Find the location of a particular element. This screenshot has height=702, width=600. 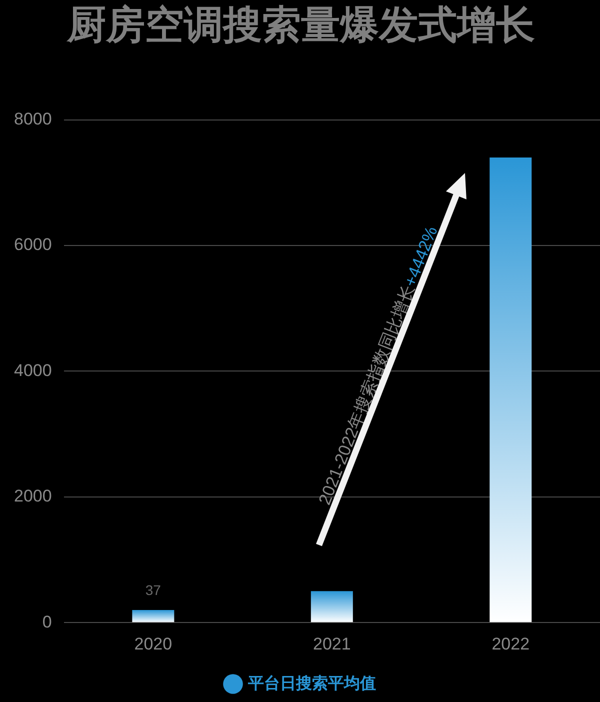

y-tick-label: 6000 is located at coordinates (33, 244).